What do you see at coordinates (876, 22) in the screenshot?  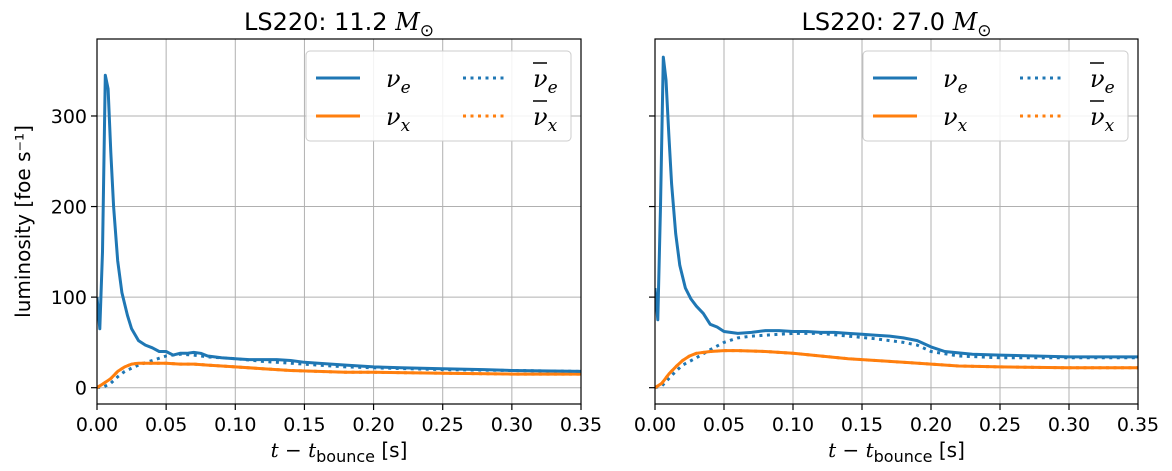 I see `chart-title-text: LS220: 27.0` at bounding box center [876, 22].